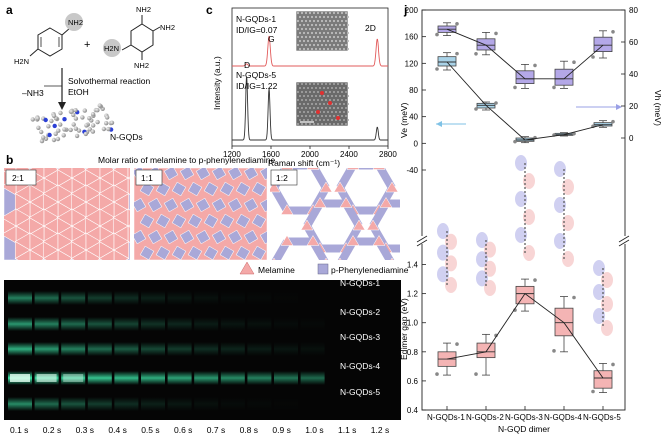  I want to click on melamine-nh2-right: NH2, so click(167, 27).